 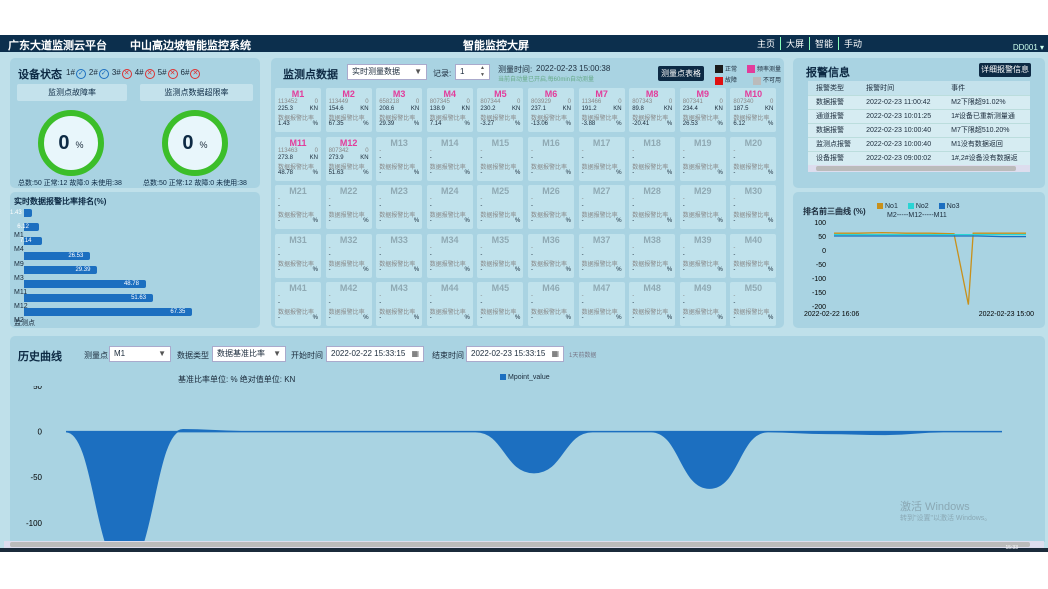 What do you see at coordinates (387, 72) in the screenshot?
I see `mode-select: 实时测量数据 ▼` at bounding box center [387, 72].